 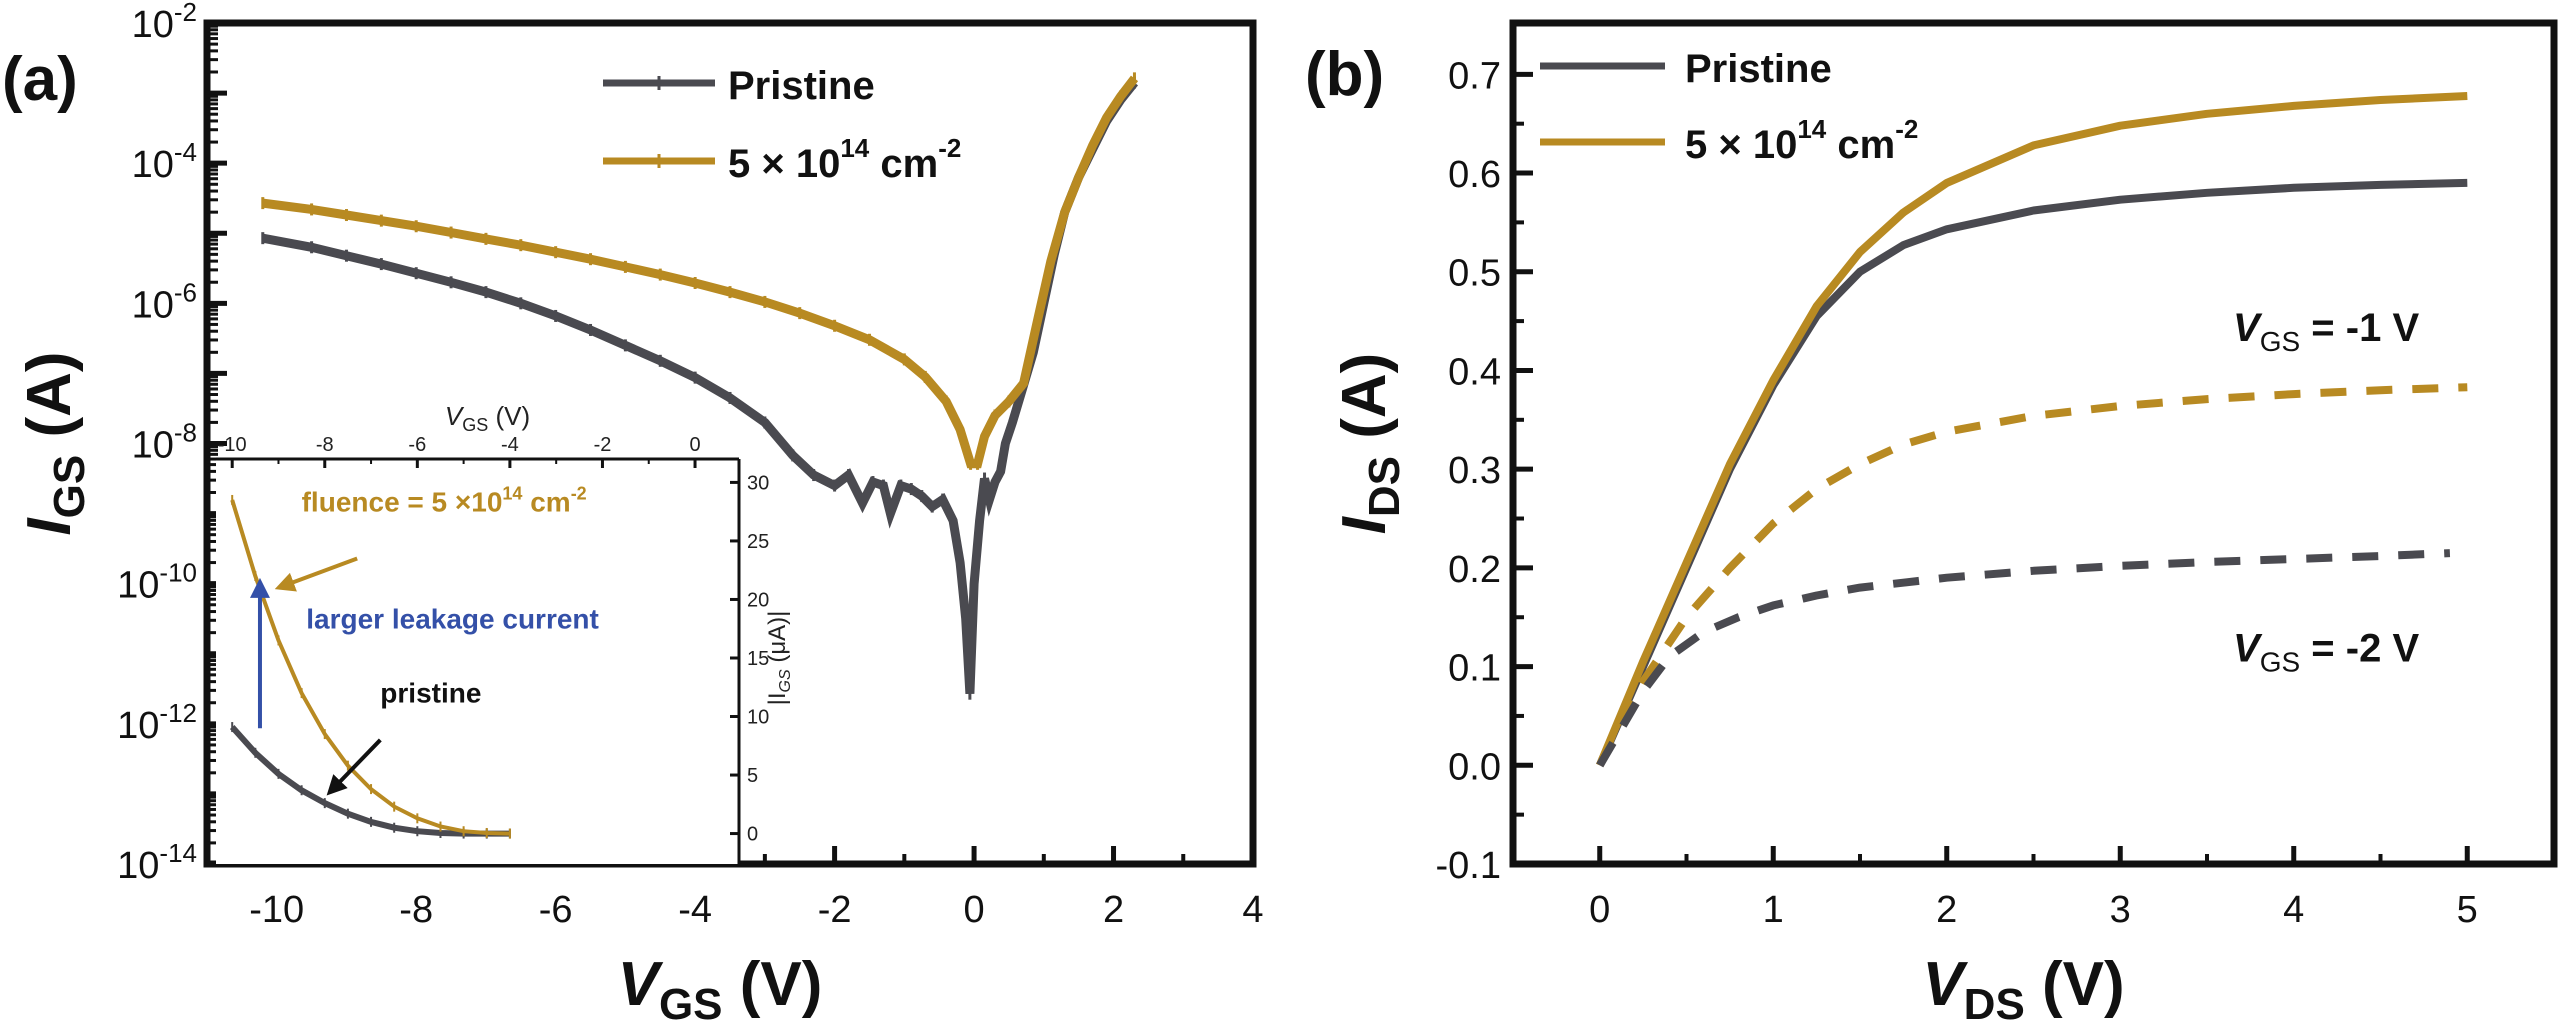 I want to click on x-axis-title: VGS (V), so click(x=720, y=986).